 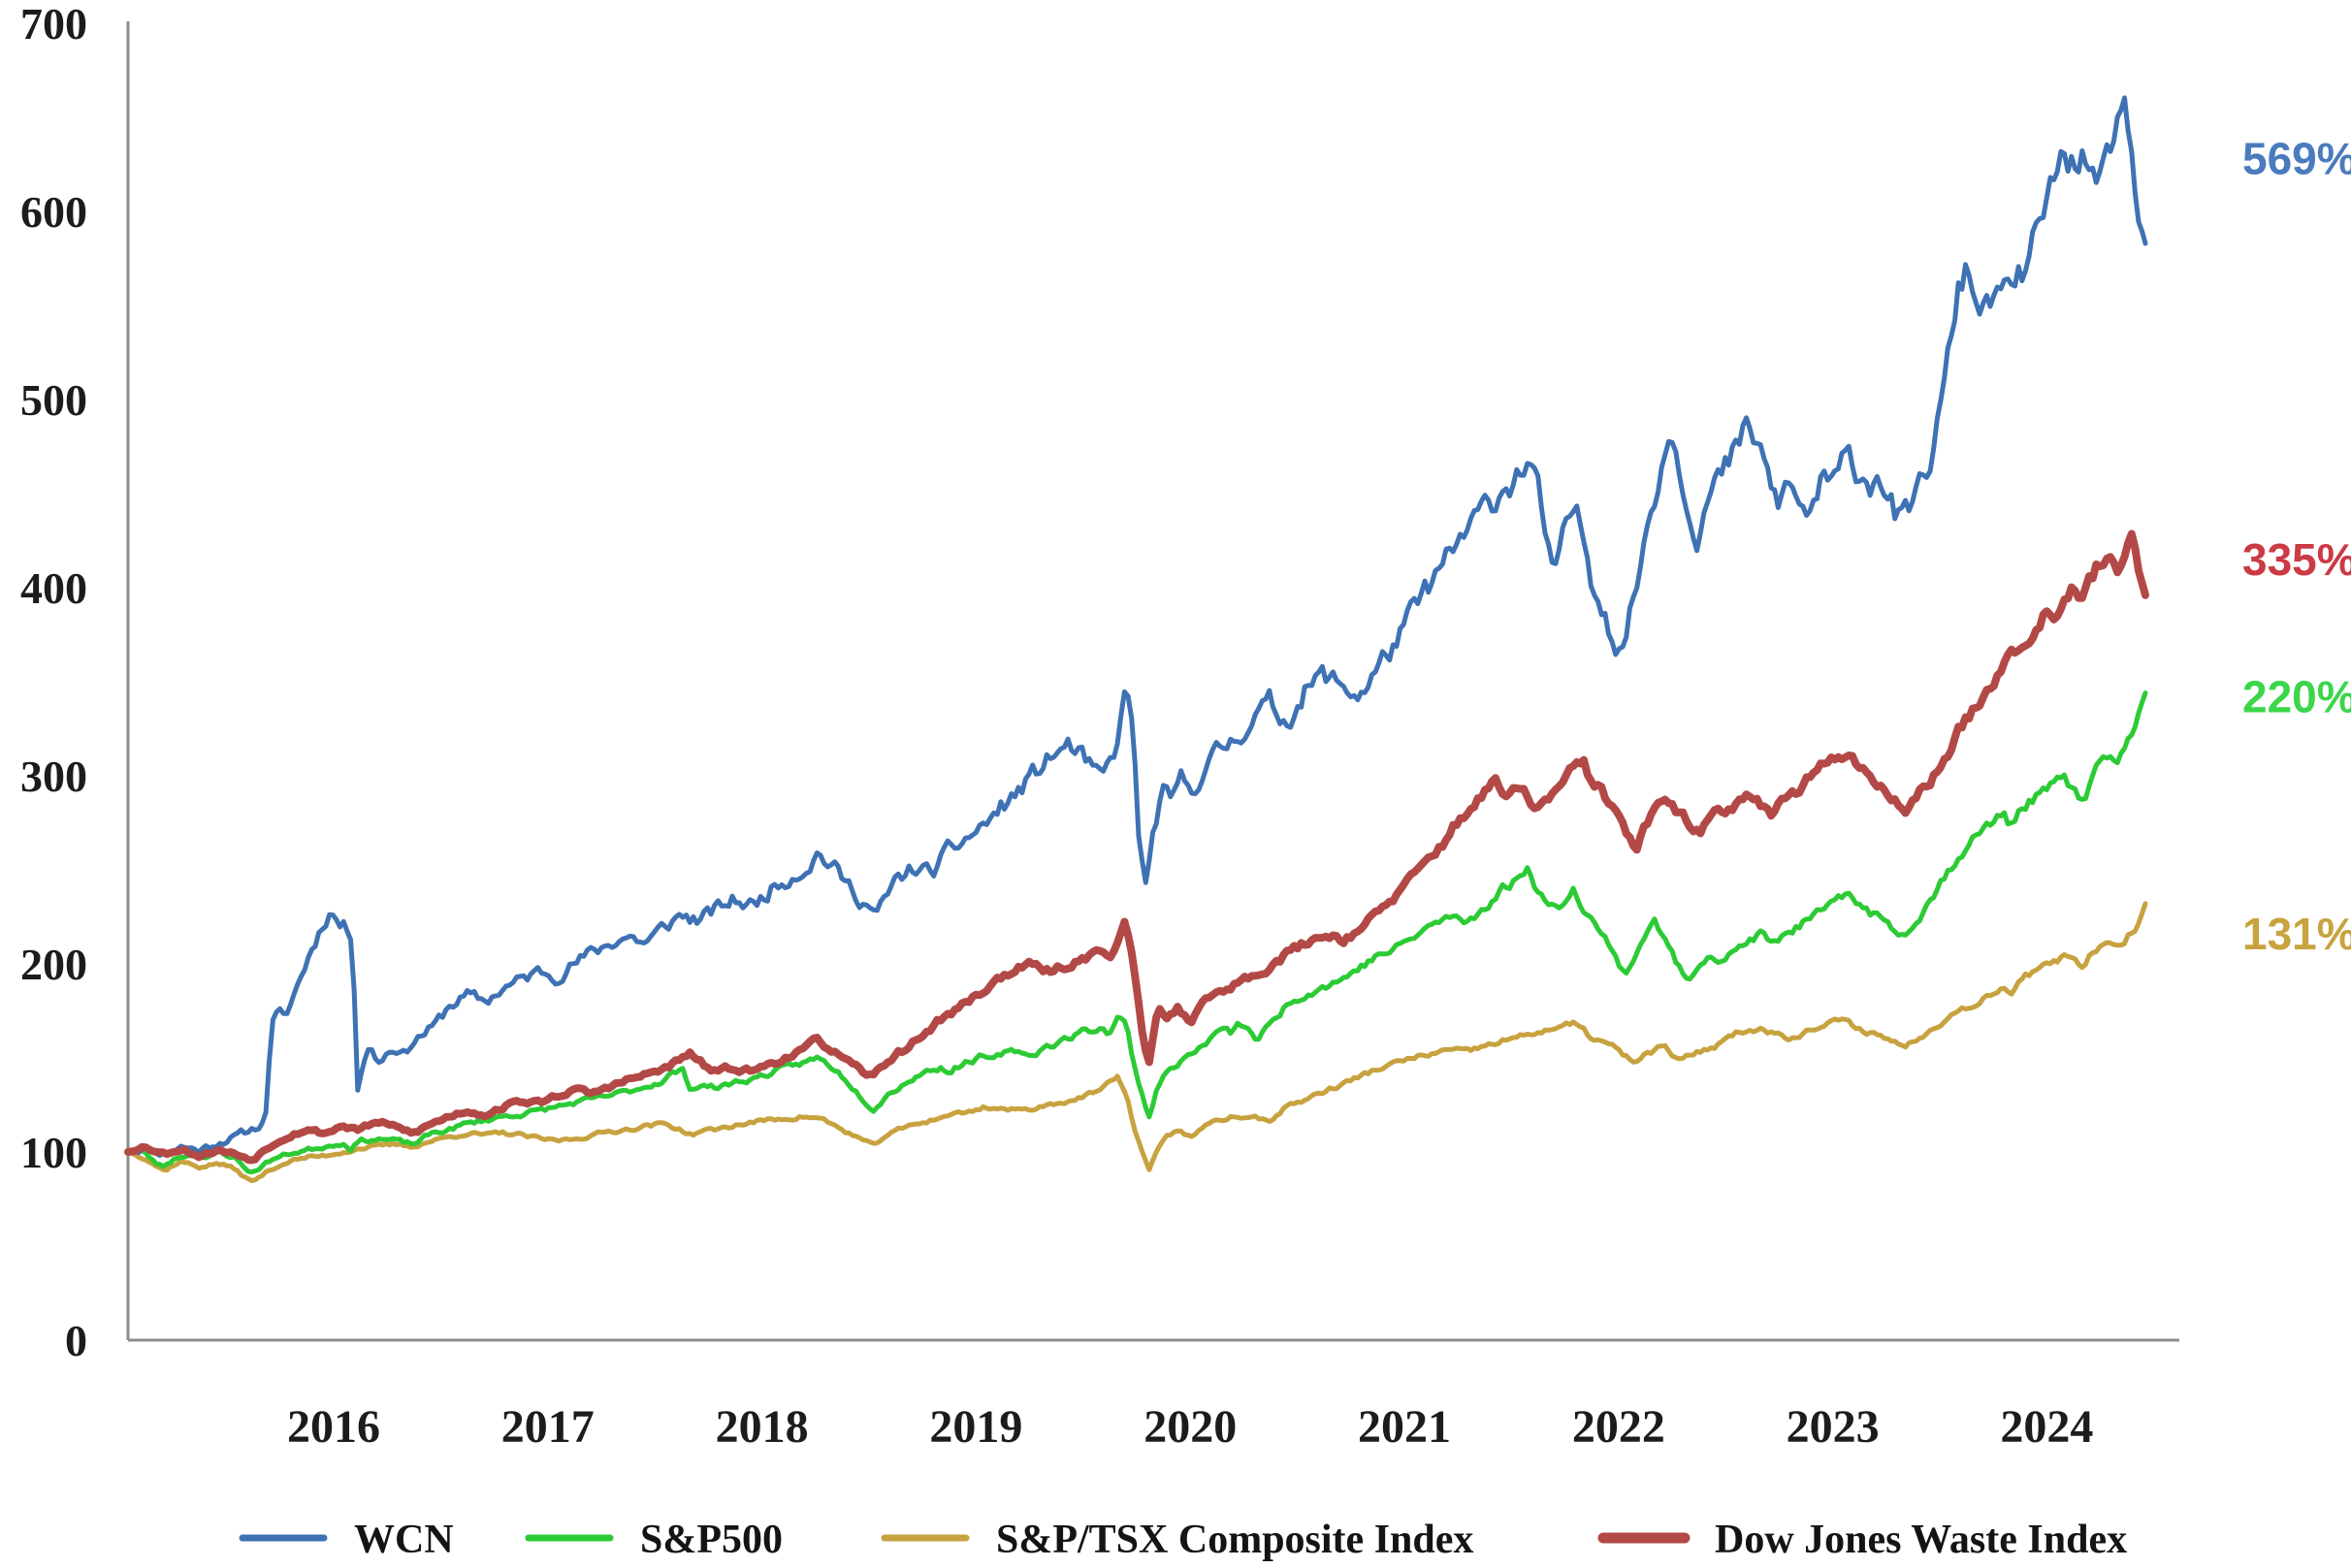 What do you see at coordinates (975, 1427) in the screenshot?
I see `x-axis-label-2019: 2019` at bounding box center [975, 1427].